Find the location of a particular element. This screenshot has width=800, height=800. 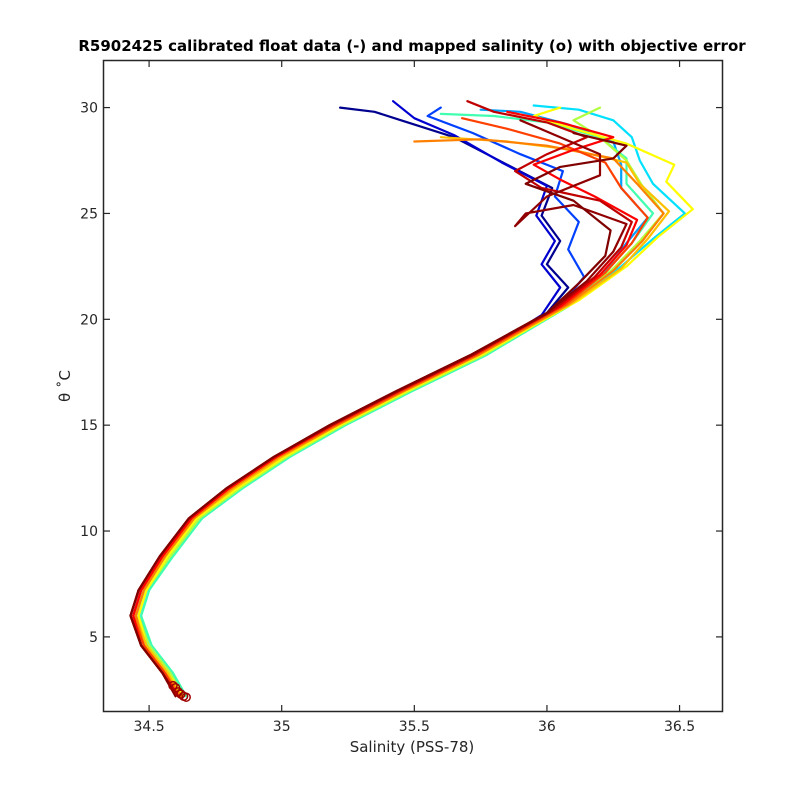

y-tick-label: 10 is located at coordinates (89, 532).